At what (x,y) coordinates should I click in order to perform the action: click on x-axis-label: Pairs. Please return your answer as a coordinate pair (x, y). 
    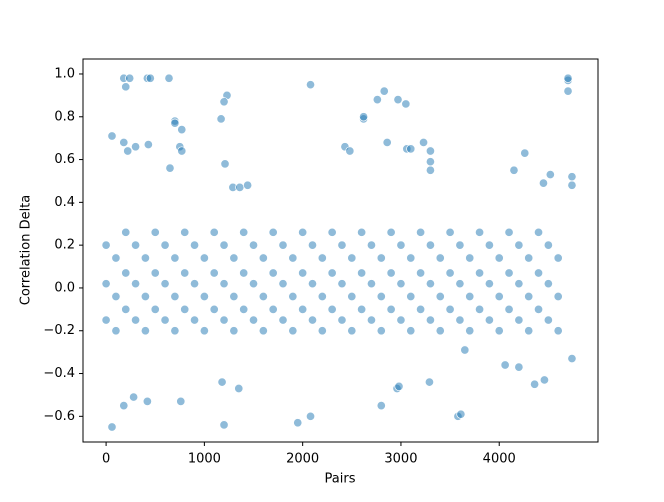
    Looking at the image, I should click on (340, 479).